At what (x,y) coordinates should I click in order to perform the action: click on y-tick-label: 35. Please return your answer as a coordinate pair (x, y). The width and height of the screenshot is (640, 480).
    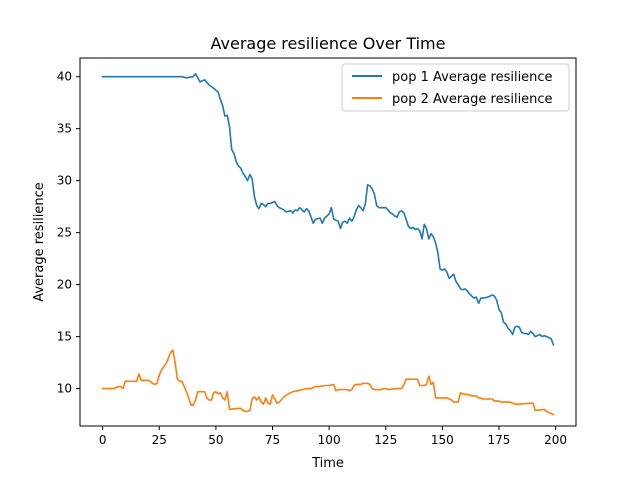
    Looking at the image, I should click on (64, 129).